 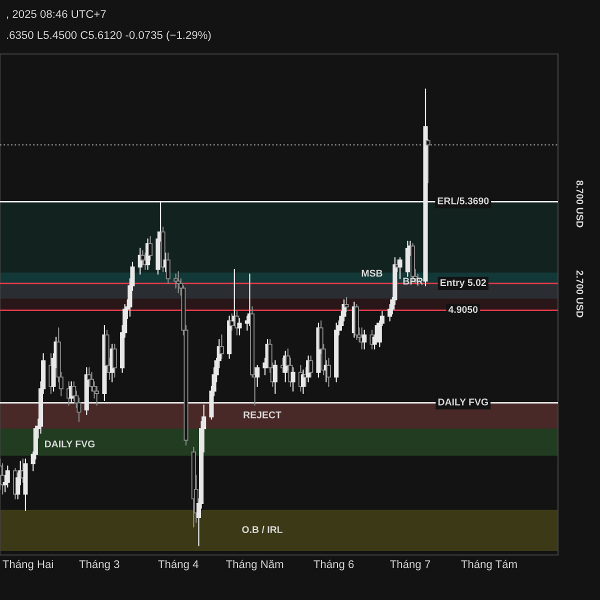 I want to click on annotation: MSB, so click(x=372, y=273).